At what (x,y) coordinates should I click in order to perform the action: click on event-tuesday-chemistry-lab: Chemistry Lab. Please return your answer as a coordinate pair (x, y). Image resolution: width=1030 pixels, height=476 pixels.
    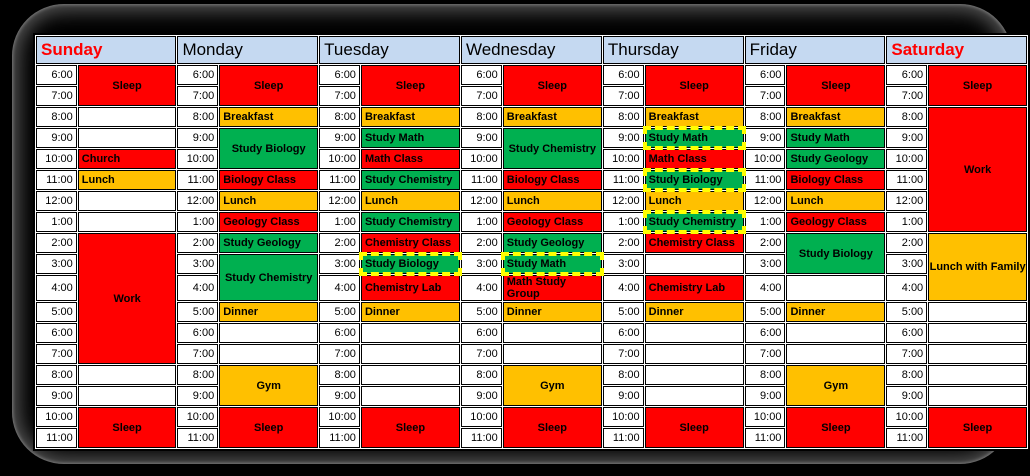
    Looking at the image, I should click on (410, 288).